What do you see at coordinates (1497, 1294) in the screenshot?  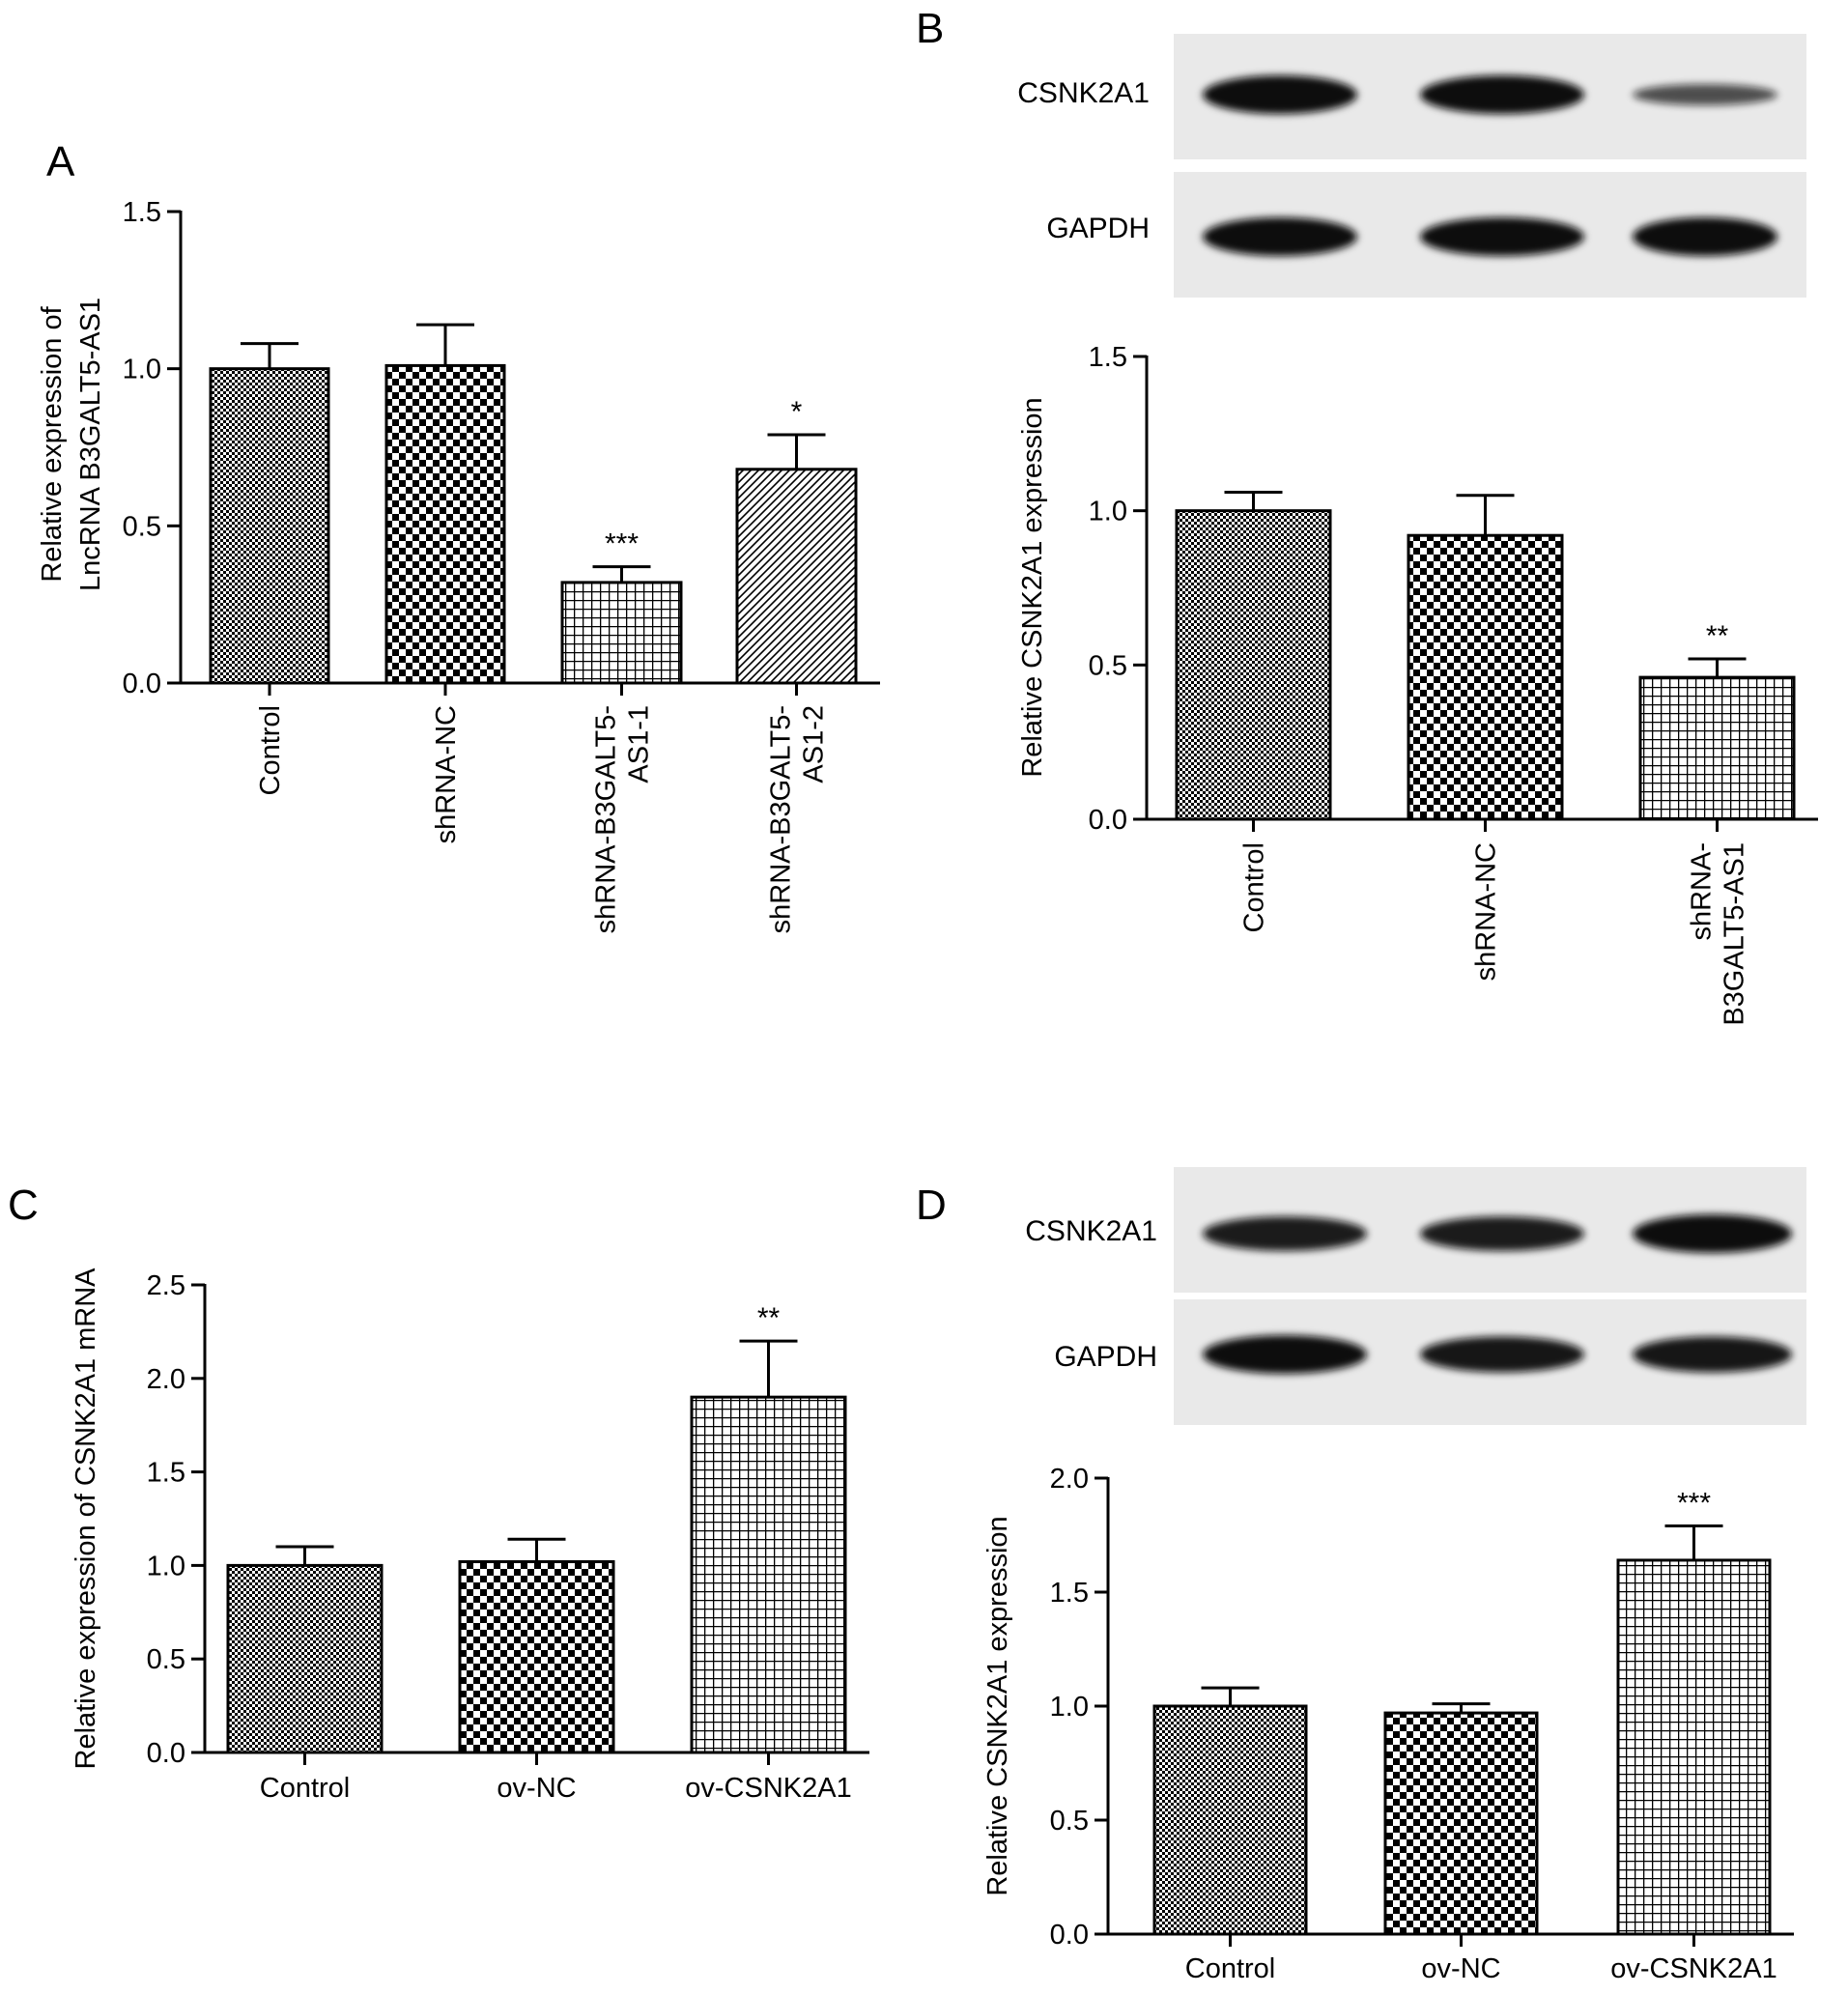 I see `blot-bands-d` at bounding box center [1497, 1294].